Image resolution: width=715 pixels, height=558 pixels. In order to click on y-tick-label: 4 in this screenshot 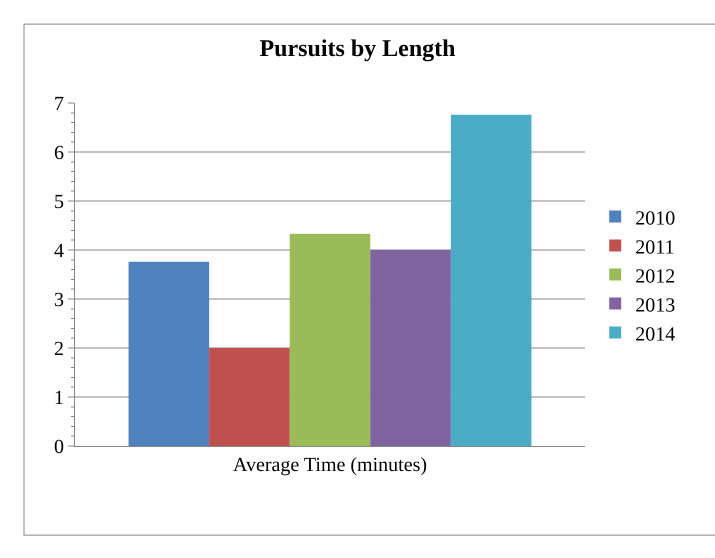, I will do `click(59, 251)`.